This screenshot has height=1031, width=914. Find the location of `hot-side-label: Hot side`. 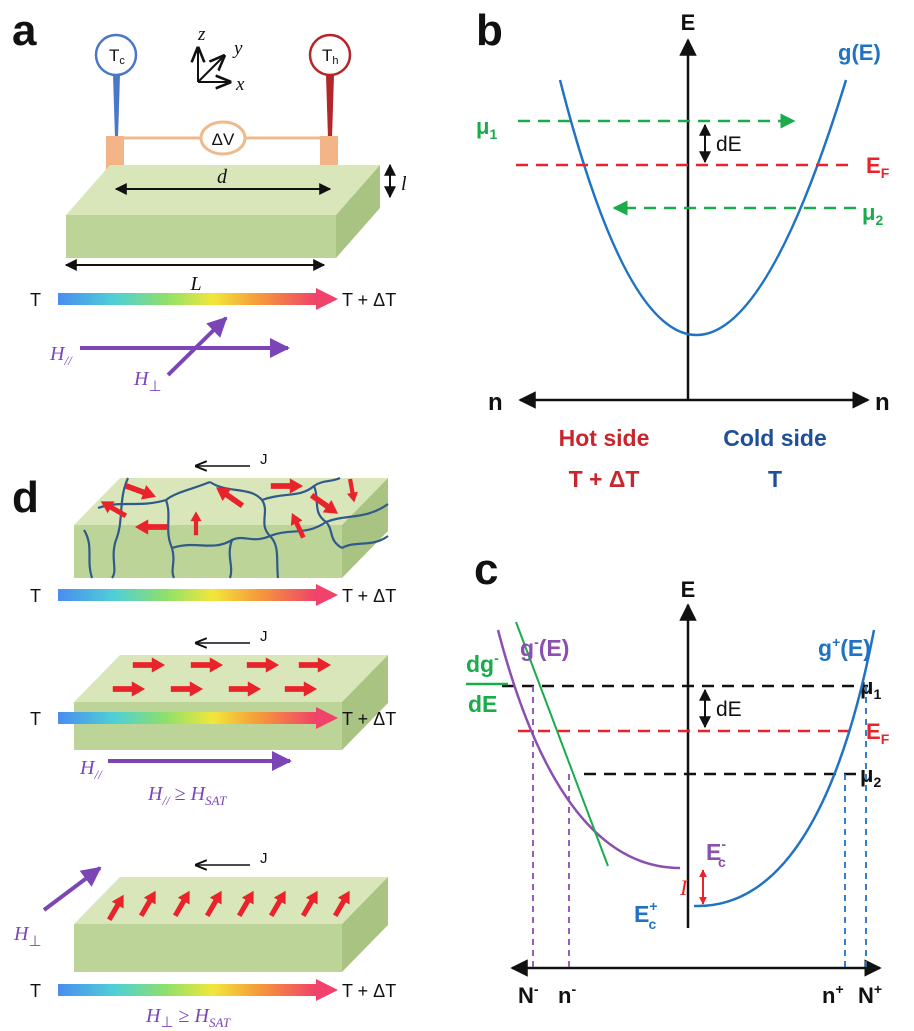

hot-side-label: Hot side is located at coordinates (604, 438).